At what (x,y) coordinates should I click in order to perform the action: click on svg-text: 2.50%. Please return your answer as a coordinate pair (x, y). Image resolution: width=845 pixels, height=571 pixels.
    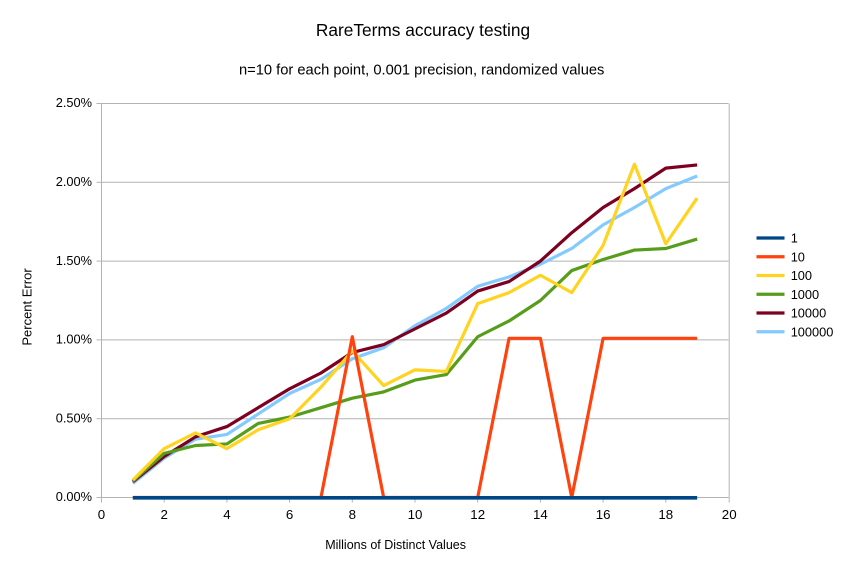
    Looking at the image, I should click on (74, 102).